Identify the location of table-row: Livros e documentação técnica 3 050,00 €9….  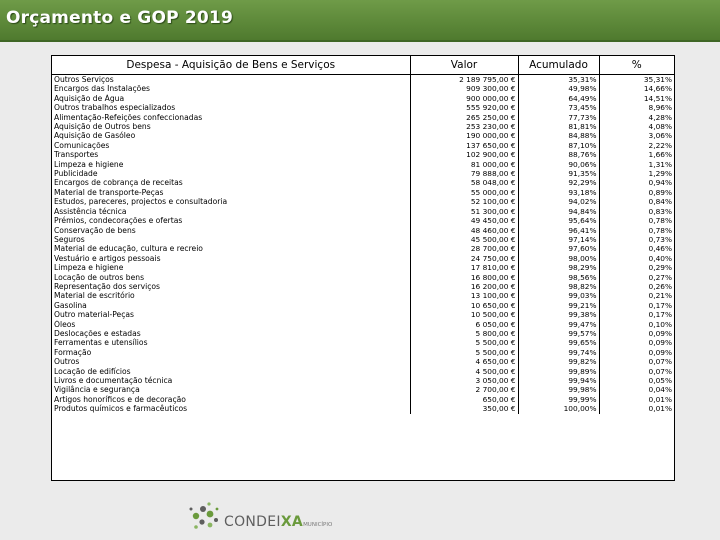
(363, 381).